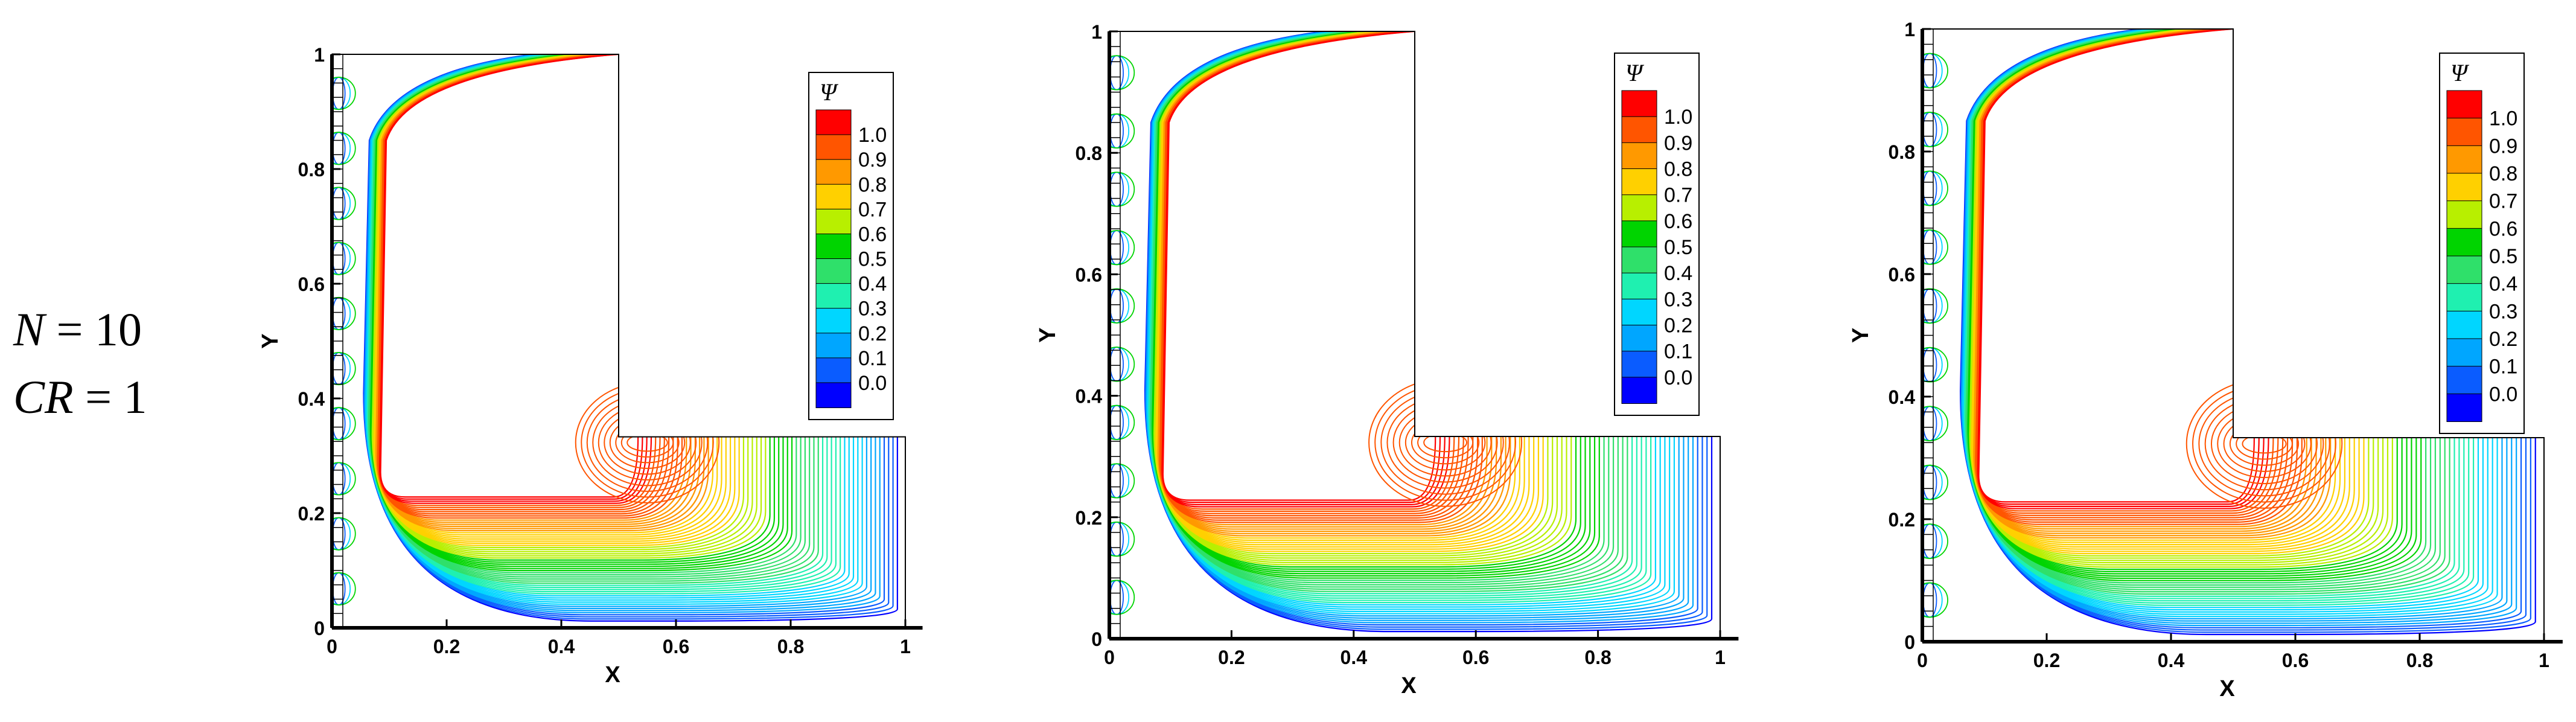  What do you see at coordinates (1922, 660) in the screenshot?
I see `x-tick-label: 0` at bounding box center [1922, 660].